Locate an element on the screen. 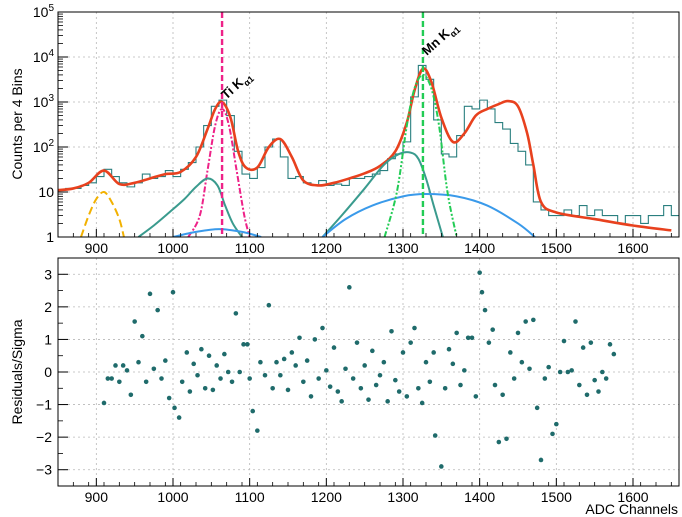 Image resolution: width=682 pixels, height=517 pixels. residuals-x-tick-label: 1600 is located at coordinates (632, 497).